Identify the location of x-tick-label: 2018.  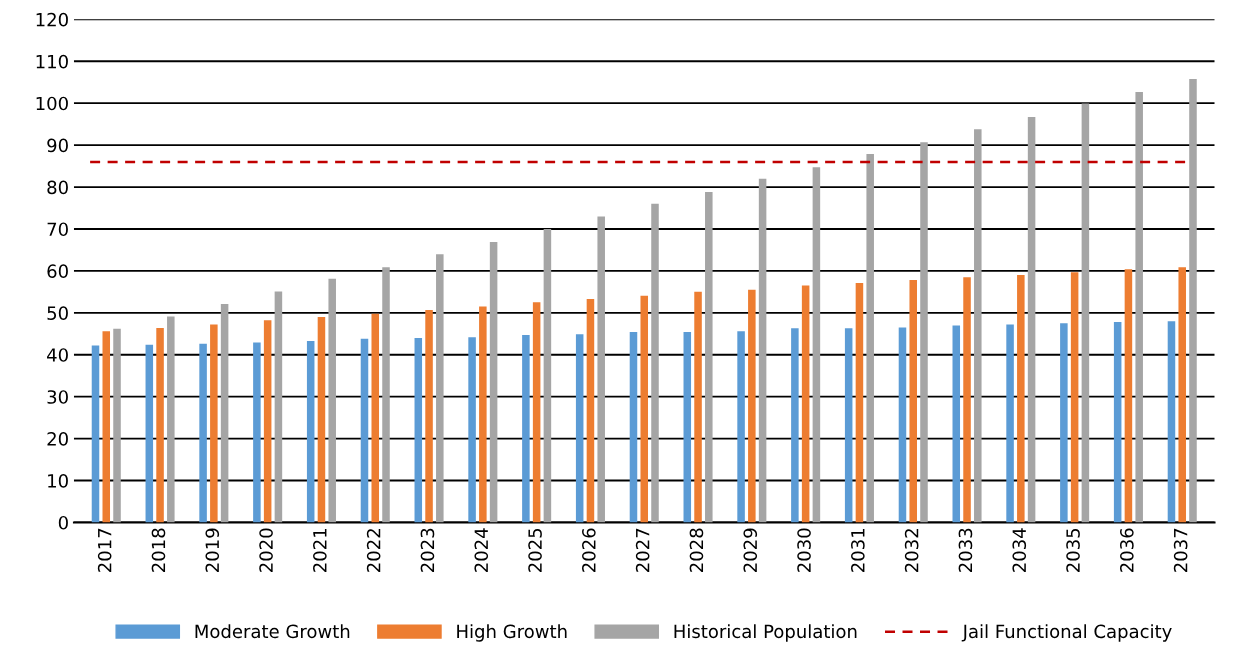
(158, 550).